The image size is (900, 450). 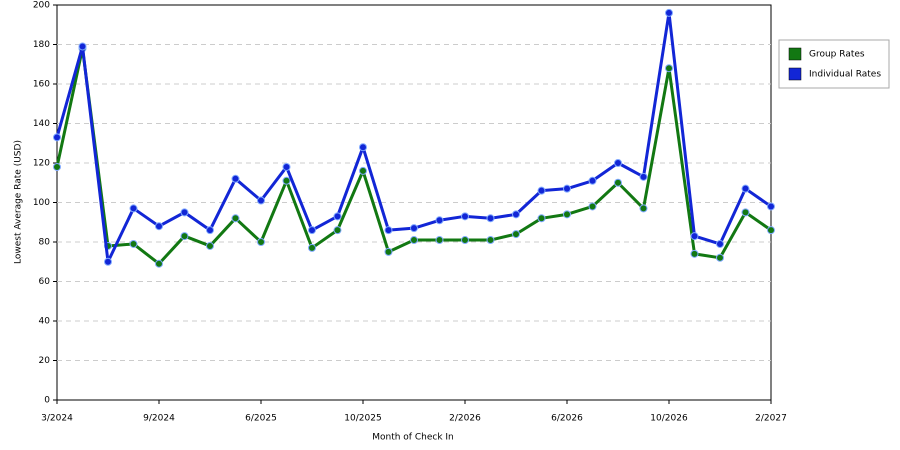 What do you see at coordinates (19, 202) in the screenshot?
I see `y-axis-title: Lowest Average Rate (USD)` at bounding box center [19, 202].